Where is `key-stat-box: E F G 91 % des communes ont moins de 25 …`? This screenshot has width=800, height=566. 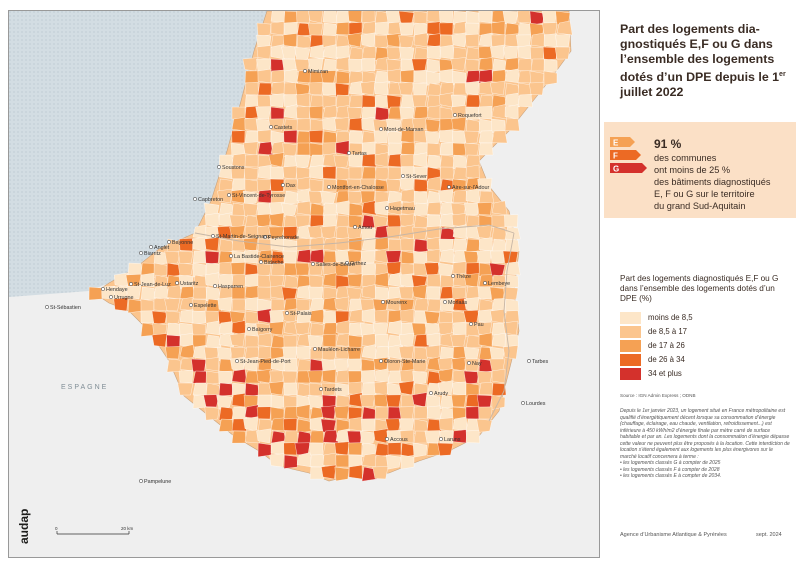
key-stat-box: E F G 91 % des communes ont moins de 25 … is located at coordinates (700, 170).